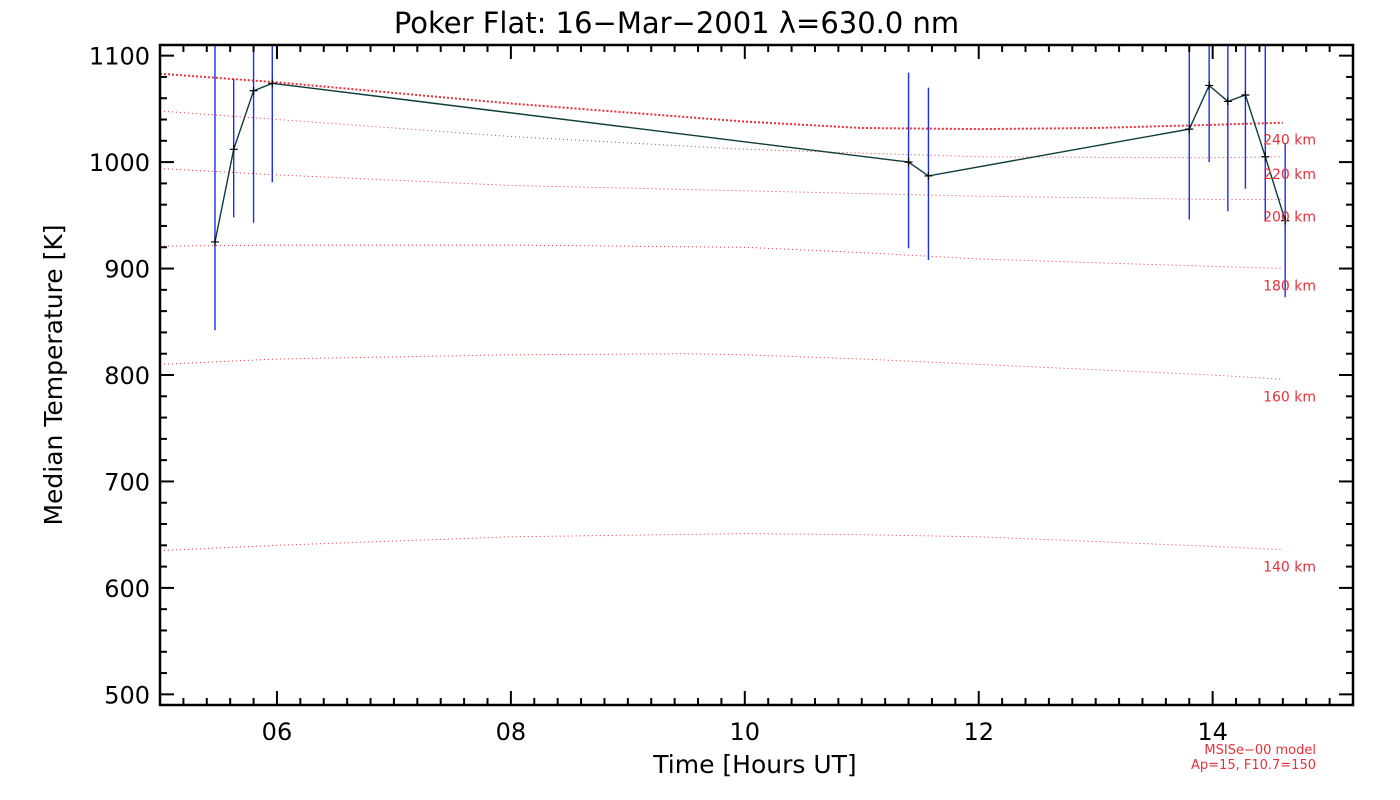 Image resolution: width=1400 pixels, height=800 pixels. Describe the element at coordinates (978, 732) in the screenshot. I see `x-tick-label: 12` at that location.